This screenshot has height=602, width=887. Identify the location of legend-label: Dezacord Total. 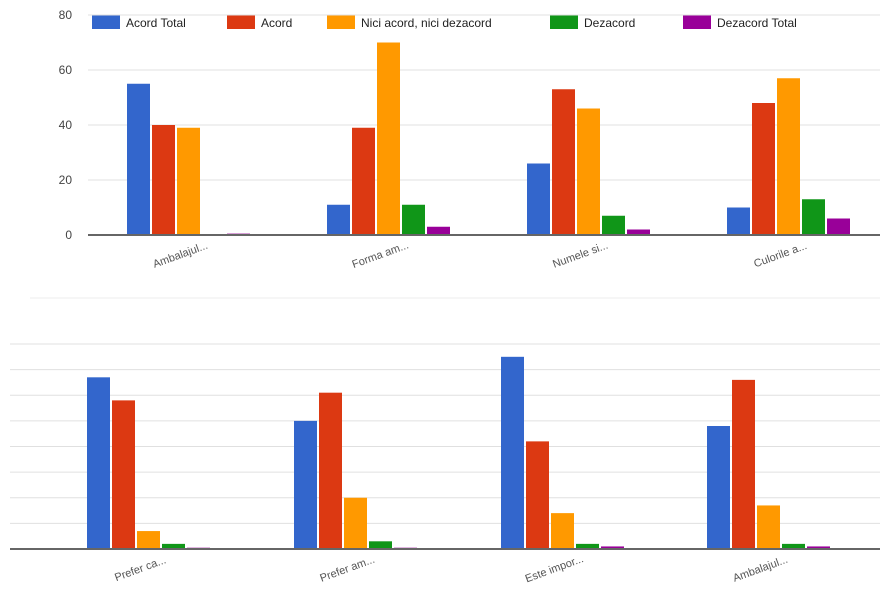
(757, 23).